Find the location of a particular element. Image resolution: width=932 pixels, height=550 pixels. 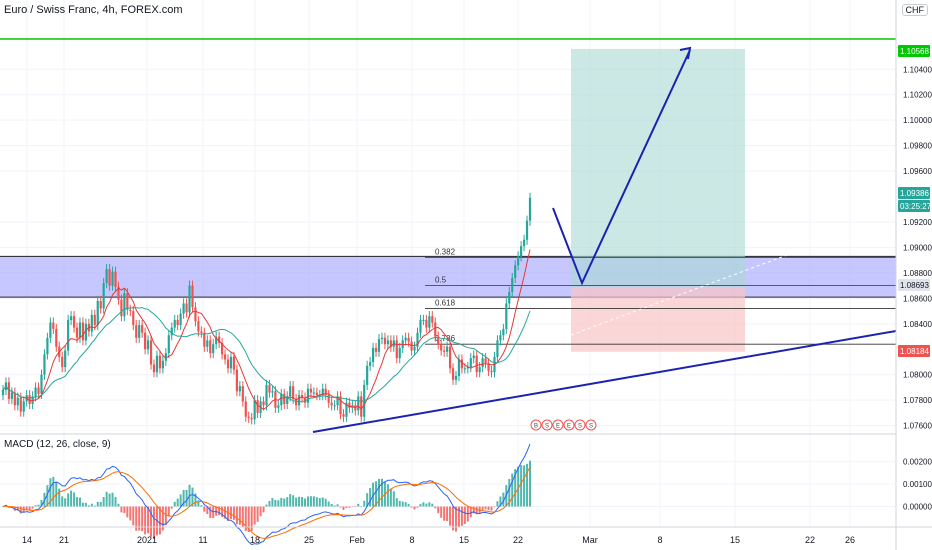

fib-label: 0.618 is located at coordinates (445, 303).